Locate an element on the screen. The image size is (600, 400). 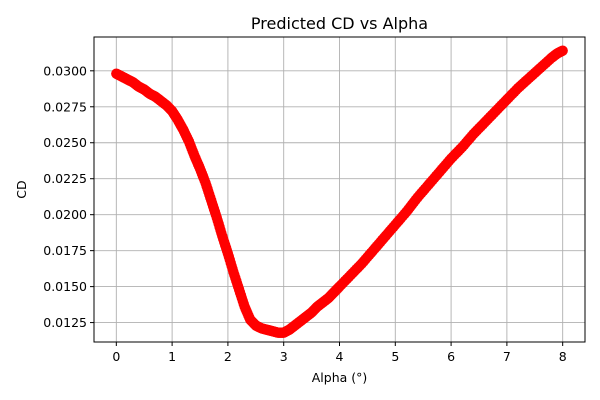
y-tick-label: 0.0150 is located at coordinates (65, 286).